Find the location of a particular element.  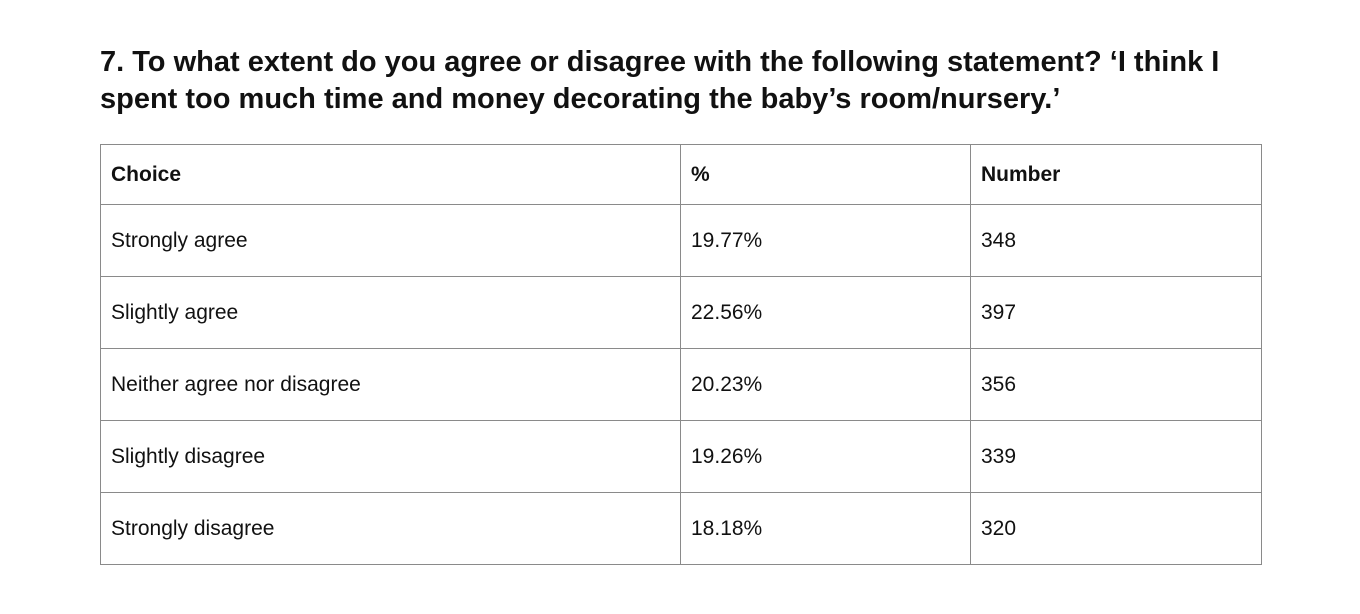

cell-choice: Slightly agree is located at coordinates (390, 312).